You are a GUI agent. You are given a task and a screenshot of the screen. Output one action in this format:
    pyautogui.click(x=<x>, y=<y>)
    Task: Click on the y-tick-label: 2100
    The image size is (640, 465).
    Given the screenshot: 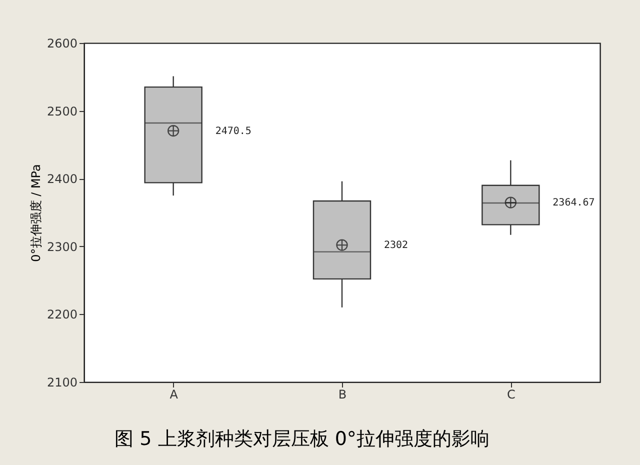 What is the action you would take?
    pyautogui.click(x=62, y=383)
    